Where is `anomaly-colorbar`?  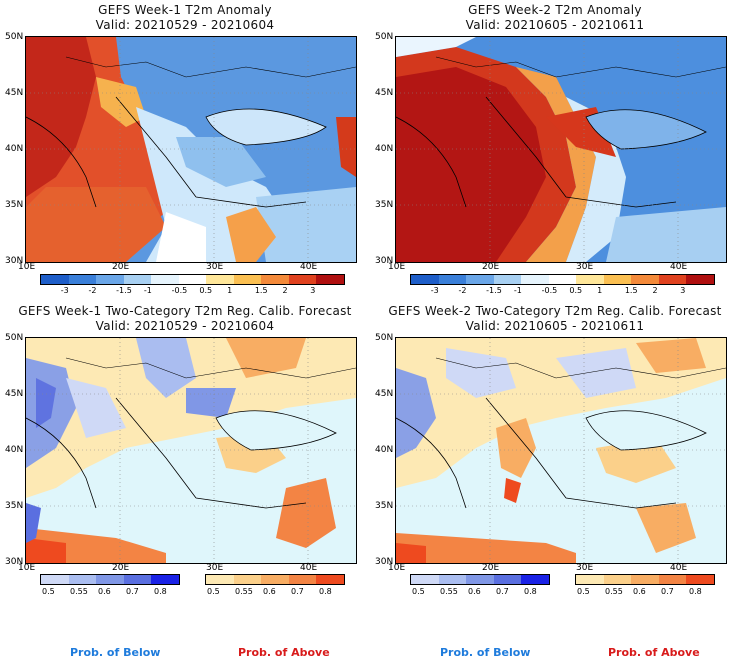 anomaly-colorbar is located at coordinates (192, 279).